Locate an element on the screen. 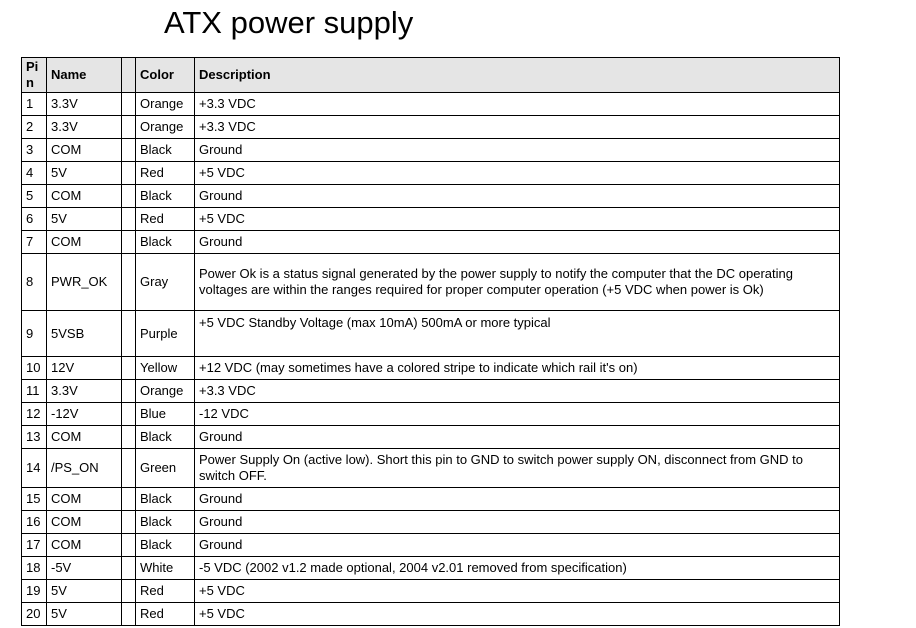 The height and width of the screenshot is (628, 916). table-row: 19 5V Red +5 VDC is located at coordinates (430, 591).